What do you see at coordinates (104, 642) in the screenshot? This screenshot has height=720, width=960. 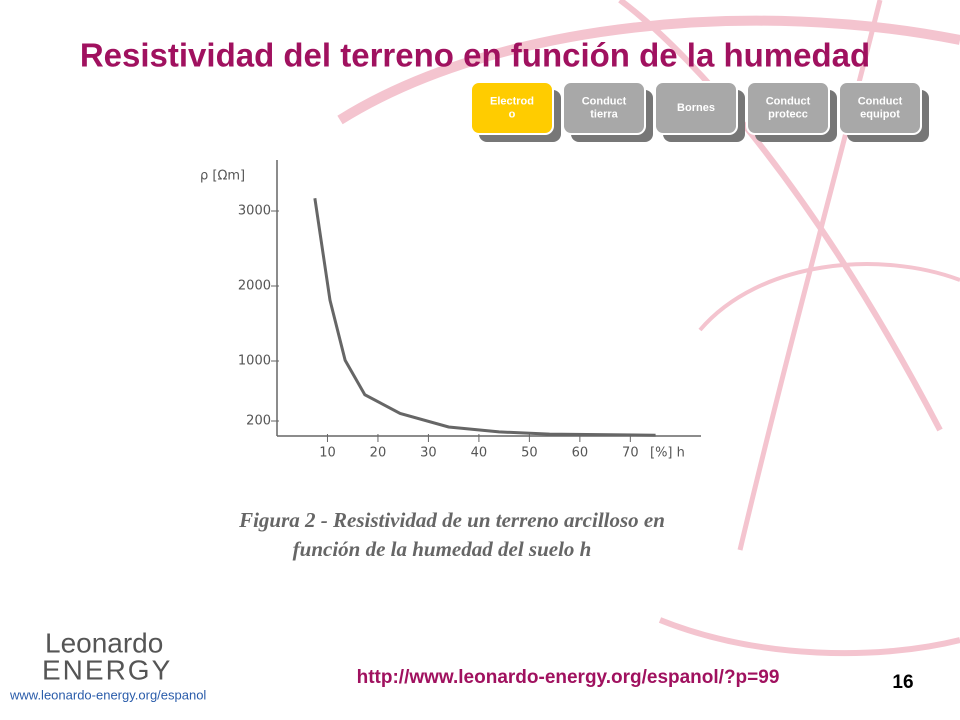 I see `logo-line1: Leonardo` at bounding box center [104, 642].